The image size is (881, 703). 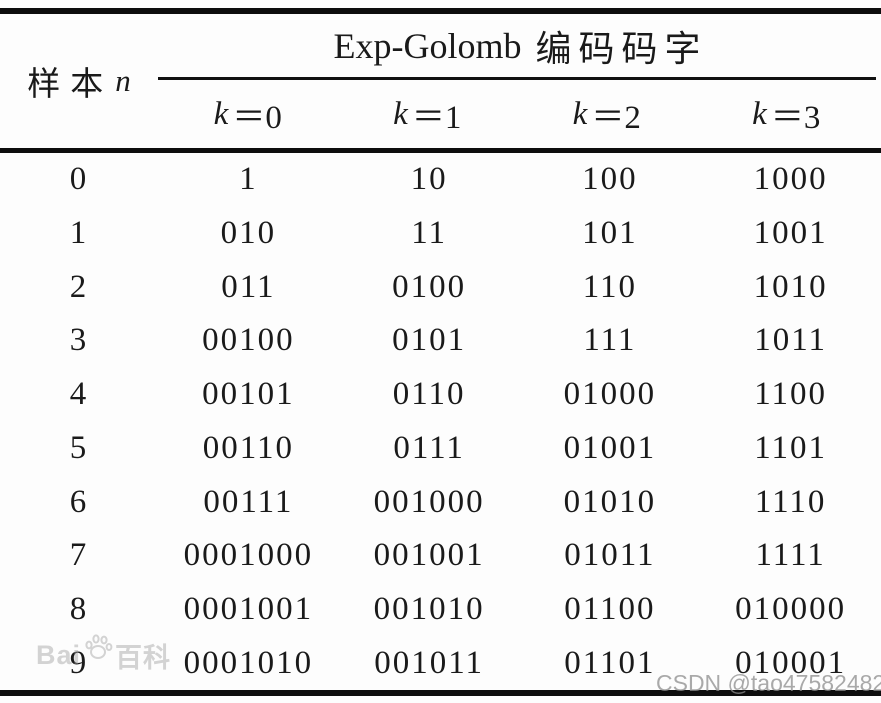 I want to click on cell-n: 5, so click(x=79, y=447).